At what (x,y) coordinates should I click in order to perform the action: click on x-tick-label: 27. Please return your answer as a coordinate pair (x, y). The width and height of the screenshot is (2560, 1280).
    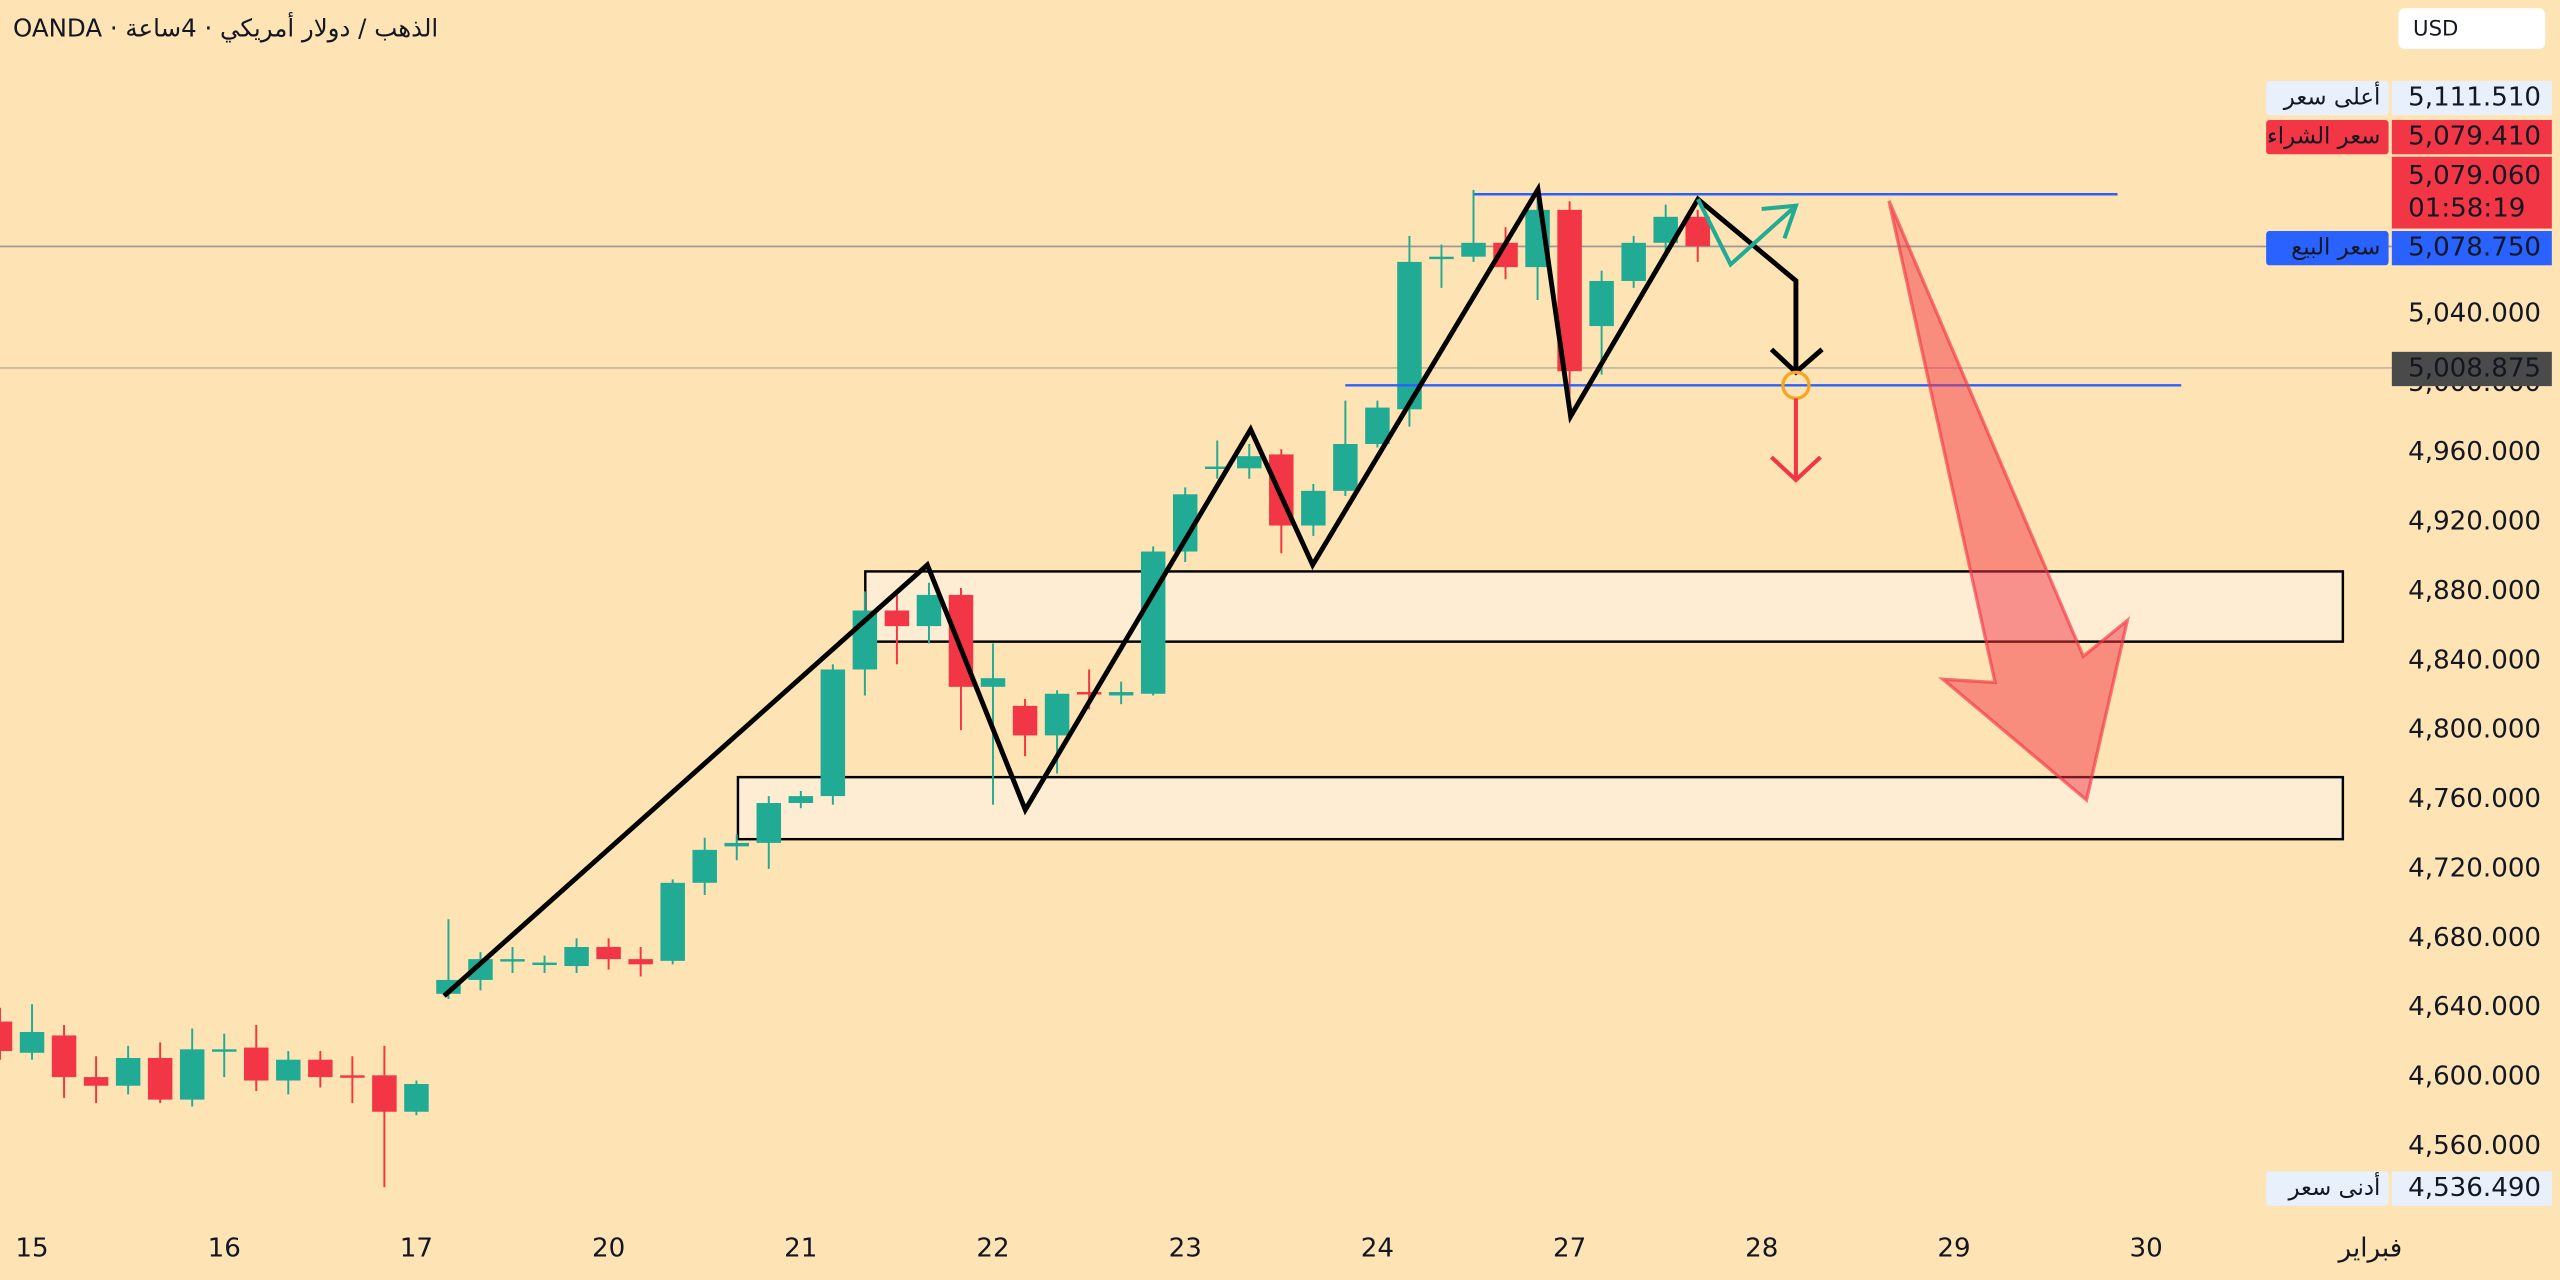
    Looking at the image, I should click on (1569, 1248).